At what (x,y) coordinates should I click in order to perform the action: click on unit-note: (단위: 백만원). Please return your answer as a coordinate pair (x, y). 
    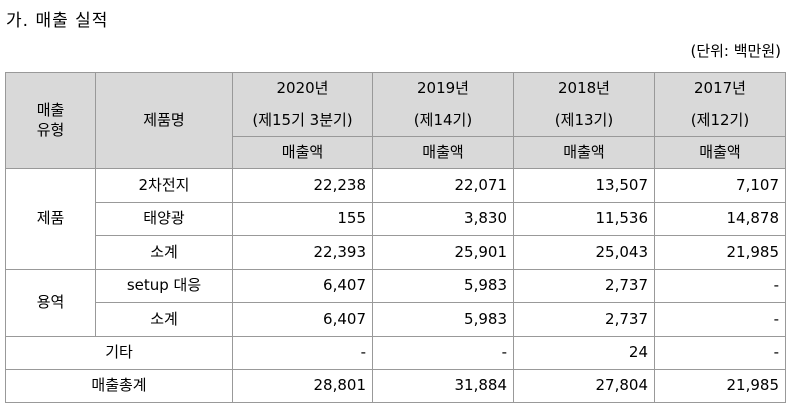
    Looking at the image, I should click on (735, 51).